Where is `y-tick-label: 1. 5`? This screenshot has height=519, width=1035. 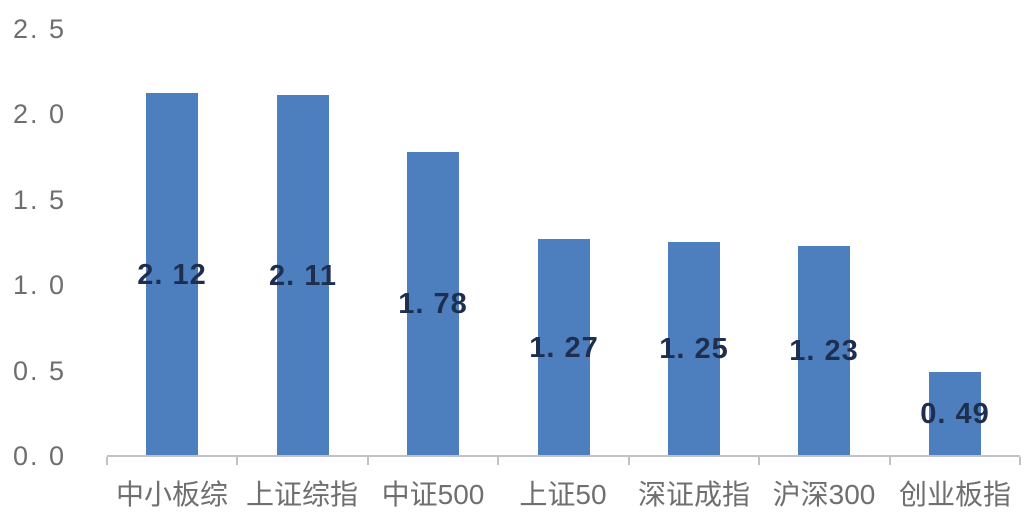
y-tick-label: 1. 5 is located at coordinates (40, 199).